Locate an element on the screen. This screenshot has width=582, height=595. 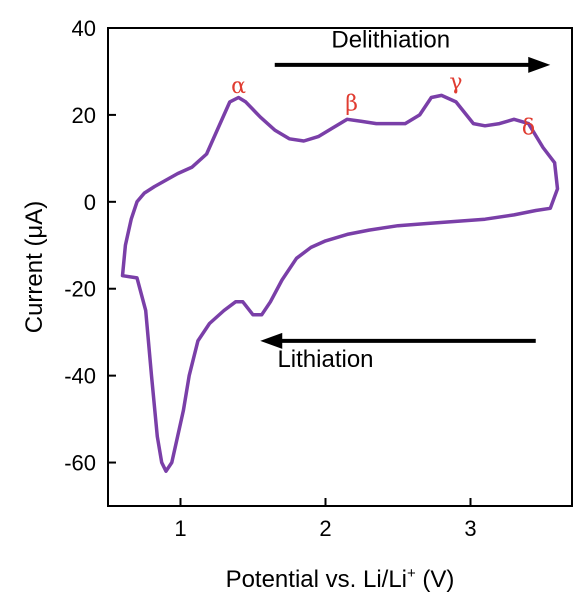
y-tick-label: -40 is located at coordinates (80, 376).